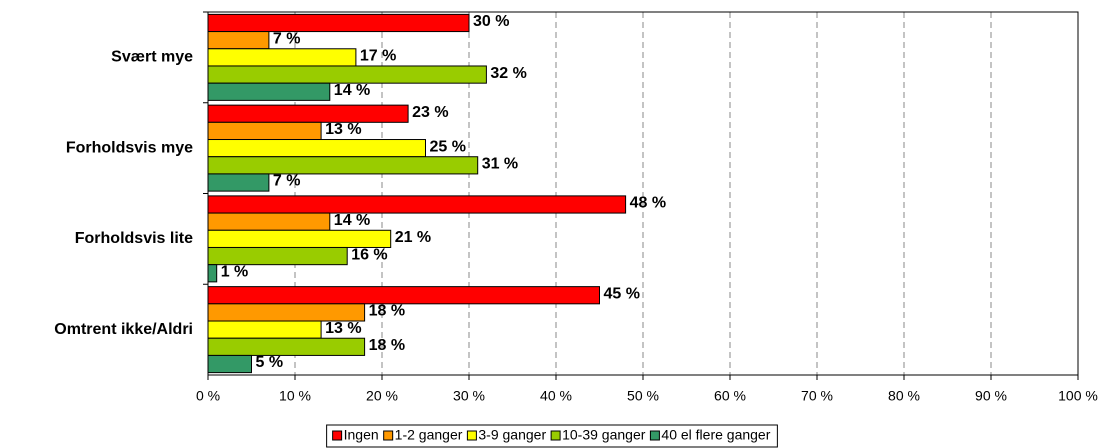  Describe the element at coordinates (469, 396) in the screenshot. I see `x-tick-label: 30 %` at that location.